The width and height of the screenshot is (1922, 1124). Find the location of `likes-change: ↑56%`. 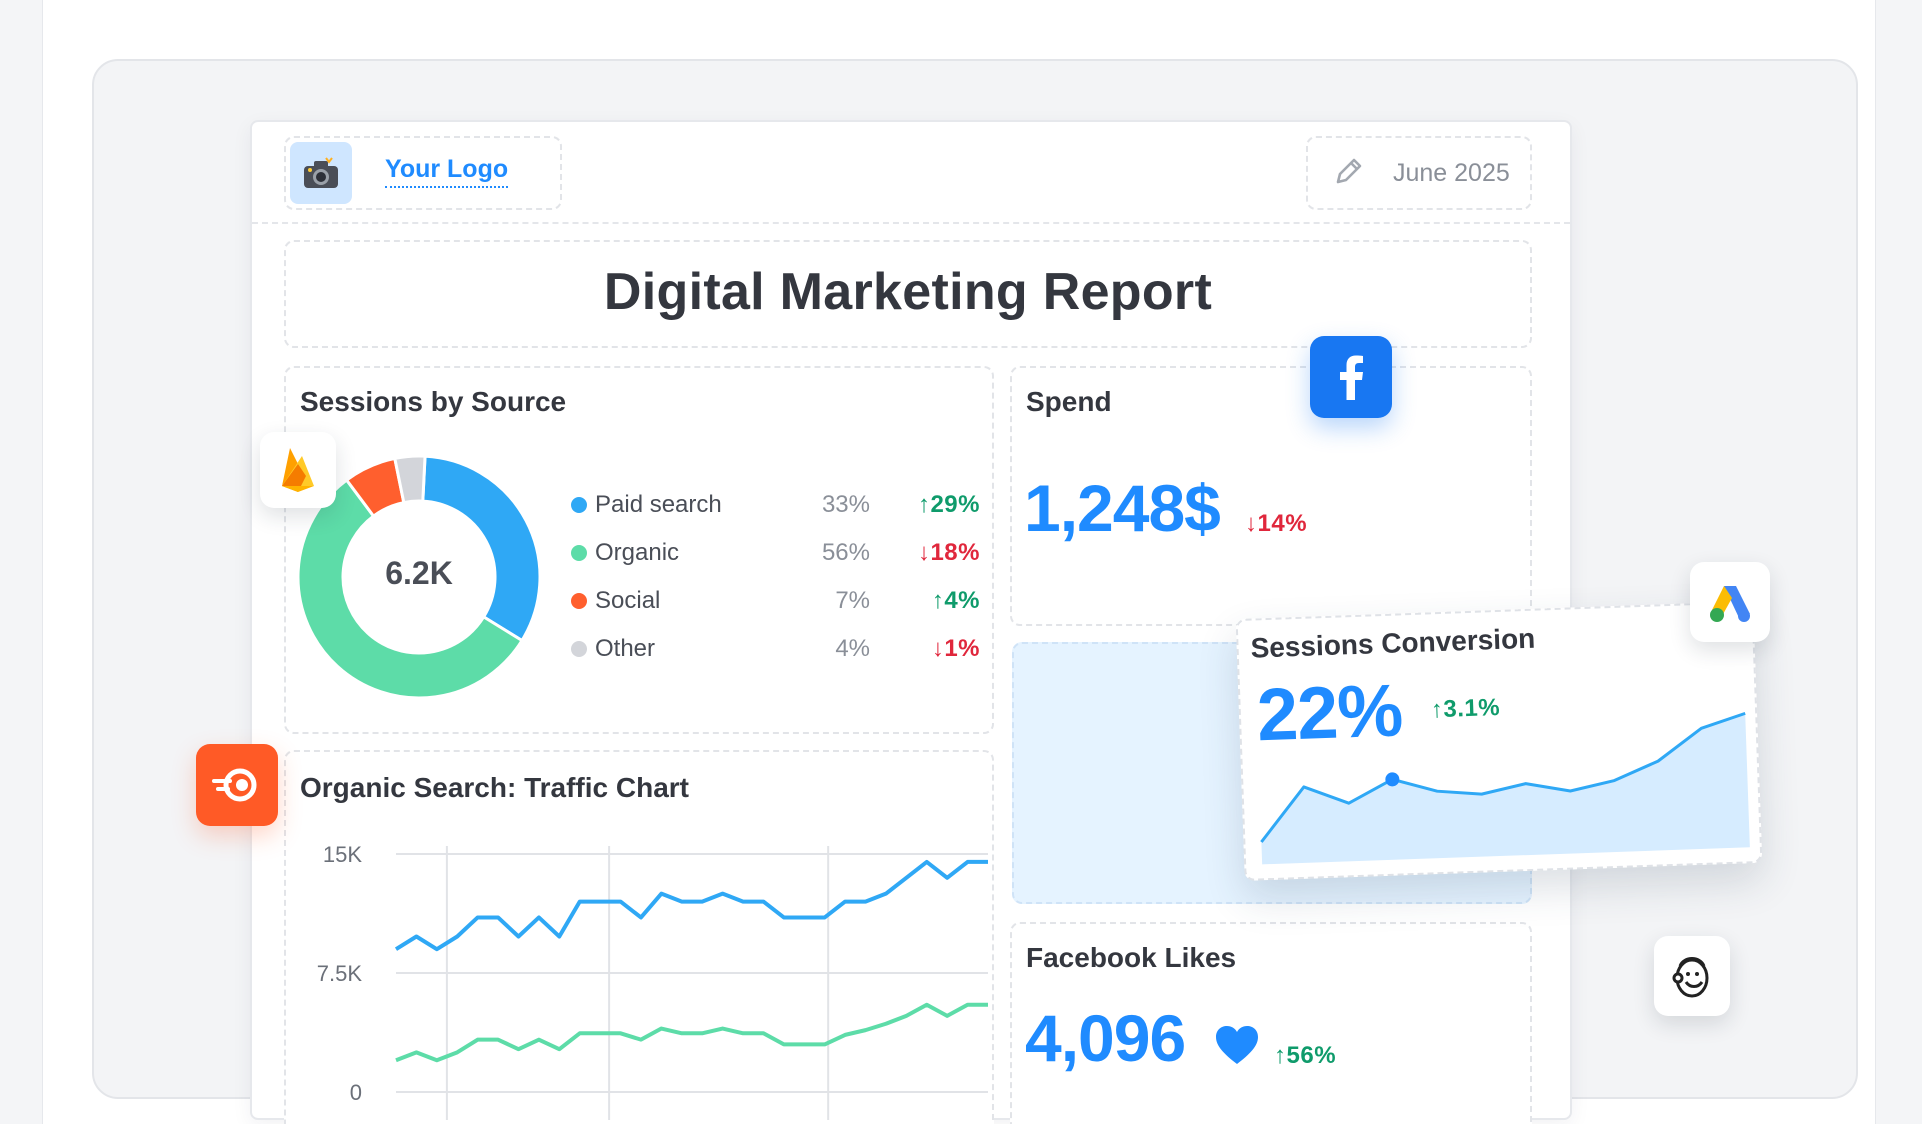

likes-change: ↑56% is located at coordinates (1305, 1055).